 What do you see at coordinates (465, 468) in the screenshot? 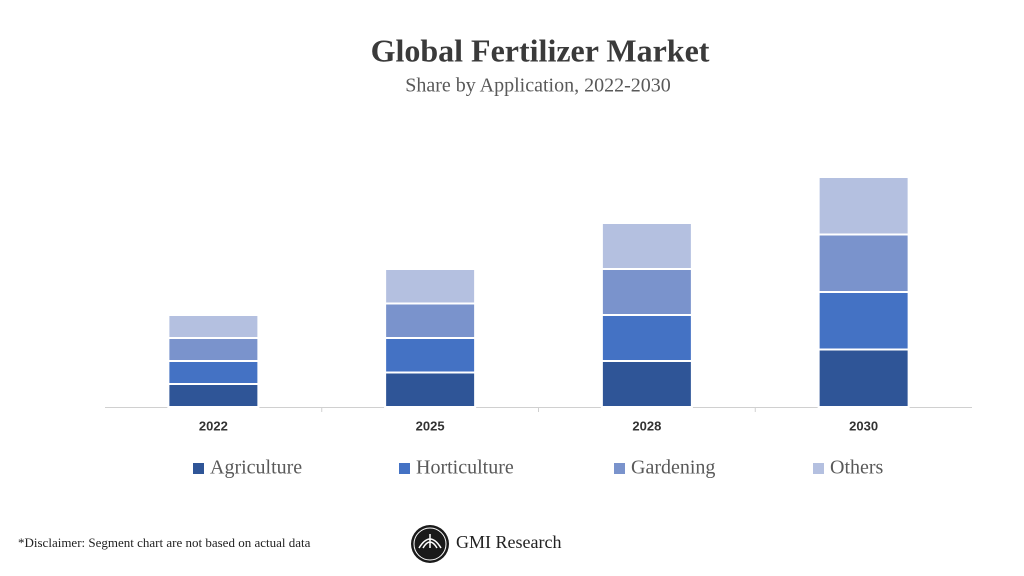
I see `legend-label: Horticulture` at bounding box center [465, 468].